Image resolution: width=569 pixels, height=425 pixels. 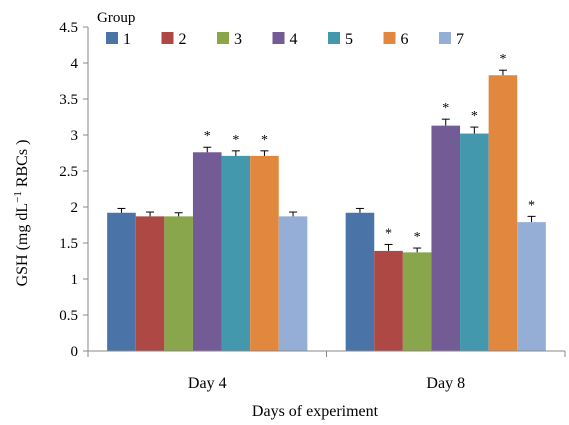 I want to click on y-tick-label: 1.5, so click(x=68, y=244).